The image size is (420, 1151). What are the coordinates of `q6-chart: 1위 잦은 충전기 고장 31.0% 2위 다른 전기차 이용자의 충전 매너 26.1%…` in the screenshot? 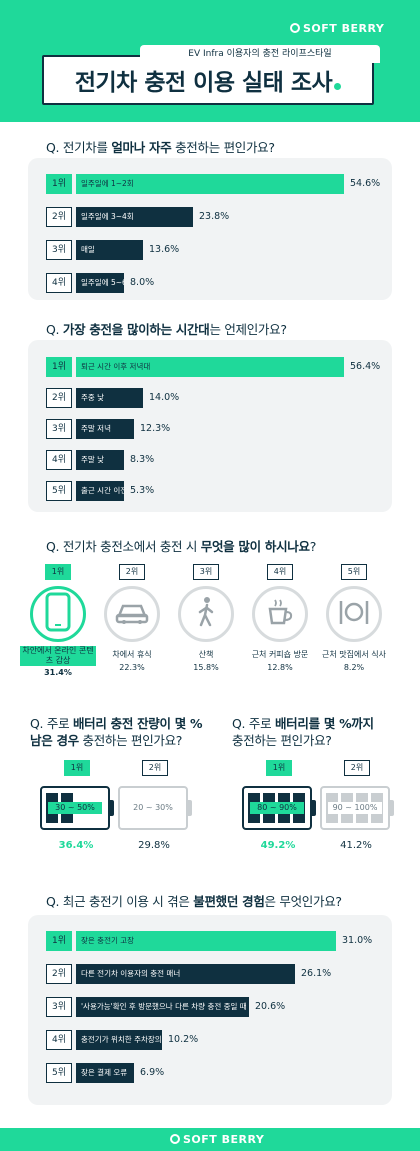 It's located at (216, 1015).